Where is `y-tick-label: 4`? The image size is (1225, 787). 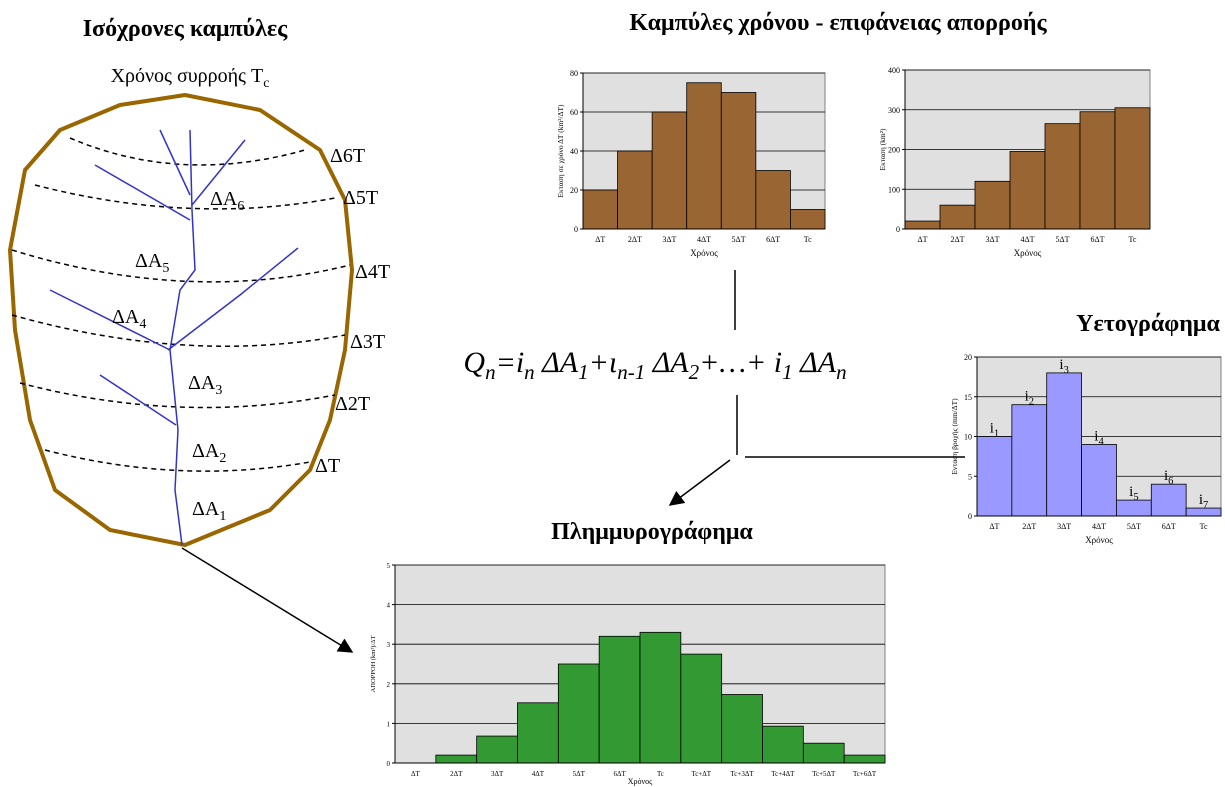 y-tick-label: 4 is located at coordinates (389, 606).